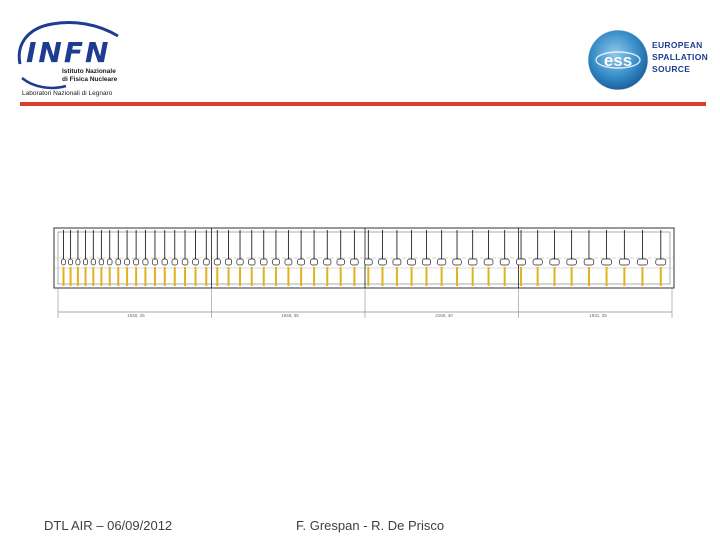 The height and width of the screenshot is (540, 720). I want to click on drift-tubes, so click(364, 258).